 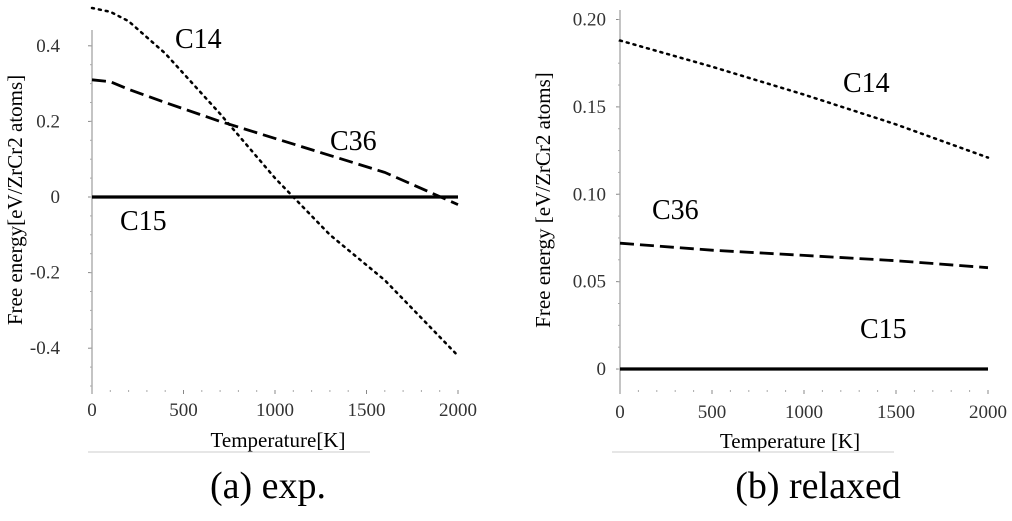 I want to click on panel-a-series-c36, so click(x=275, y=142).